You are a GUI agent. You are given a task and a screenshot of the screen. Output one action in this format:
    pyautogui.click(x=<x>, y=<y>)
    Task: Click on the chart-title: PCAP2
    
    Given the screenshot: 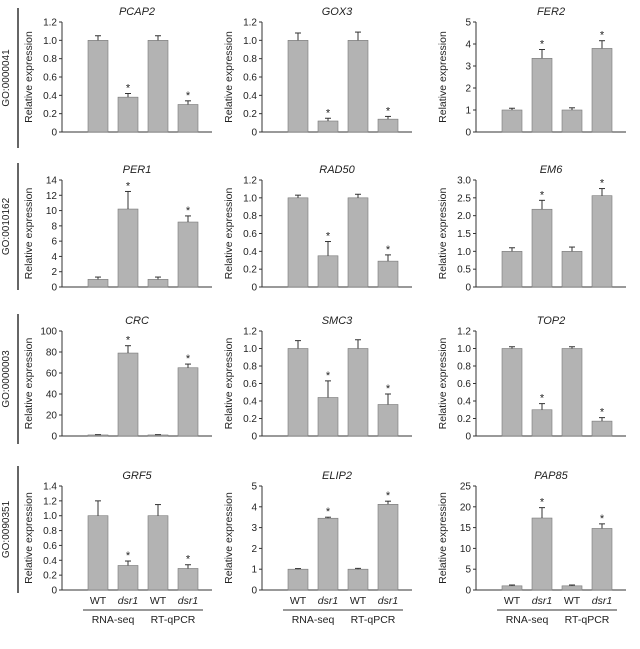 What is the action you would take?
    pyautogui.click(x=137, y=12)
    